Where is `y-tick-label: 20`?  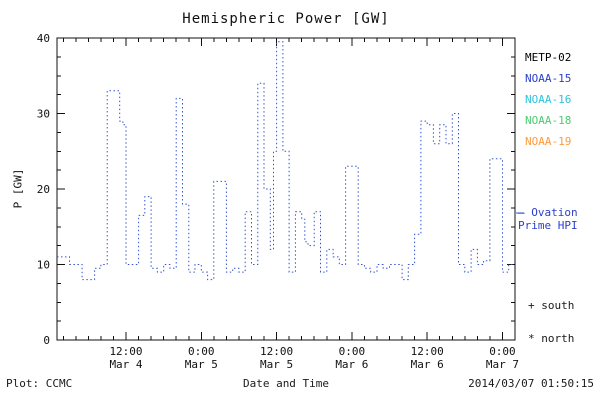
y-tick-label: 20 is located at coordinates (43, 189).